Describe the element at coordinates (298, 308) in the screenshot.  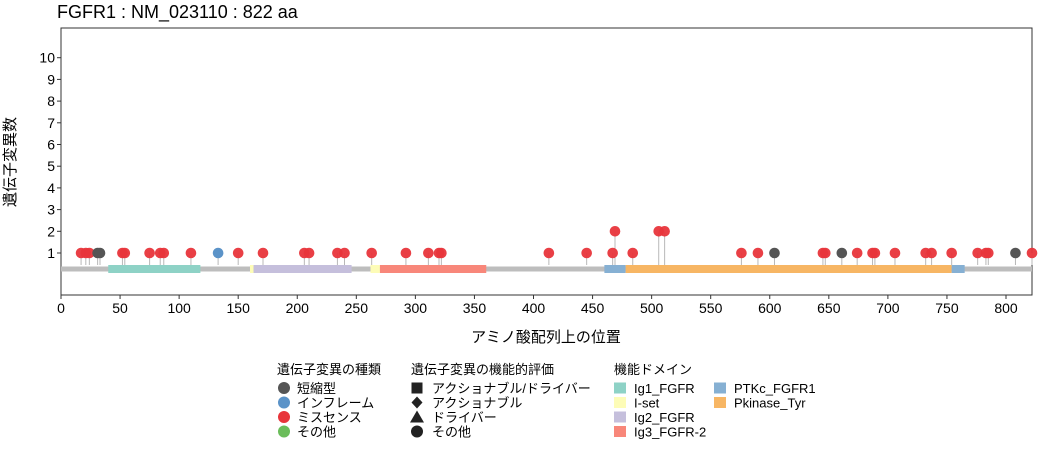
I see `x-tick-label: 200` at that location.